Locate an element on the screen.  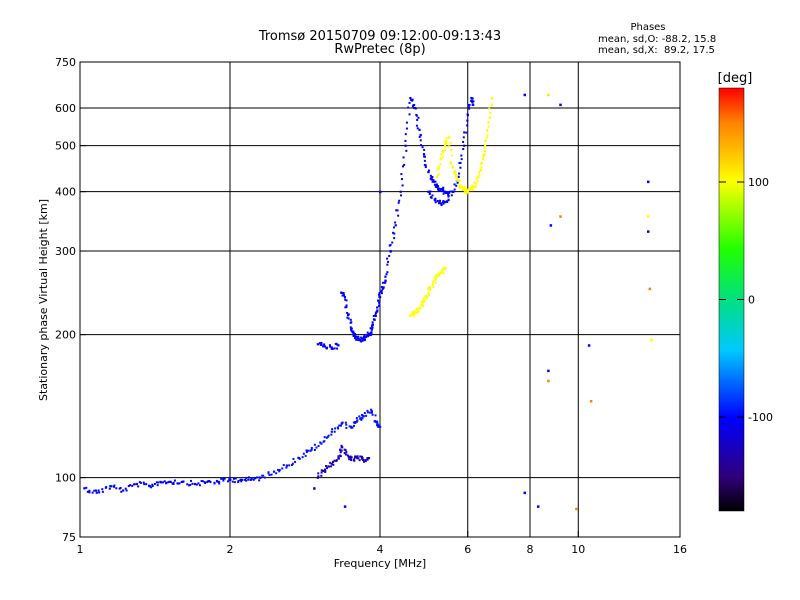
x-tick-label: 16 is located at coordinates (680, 549).